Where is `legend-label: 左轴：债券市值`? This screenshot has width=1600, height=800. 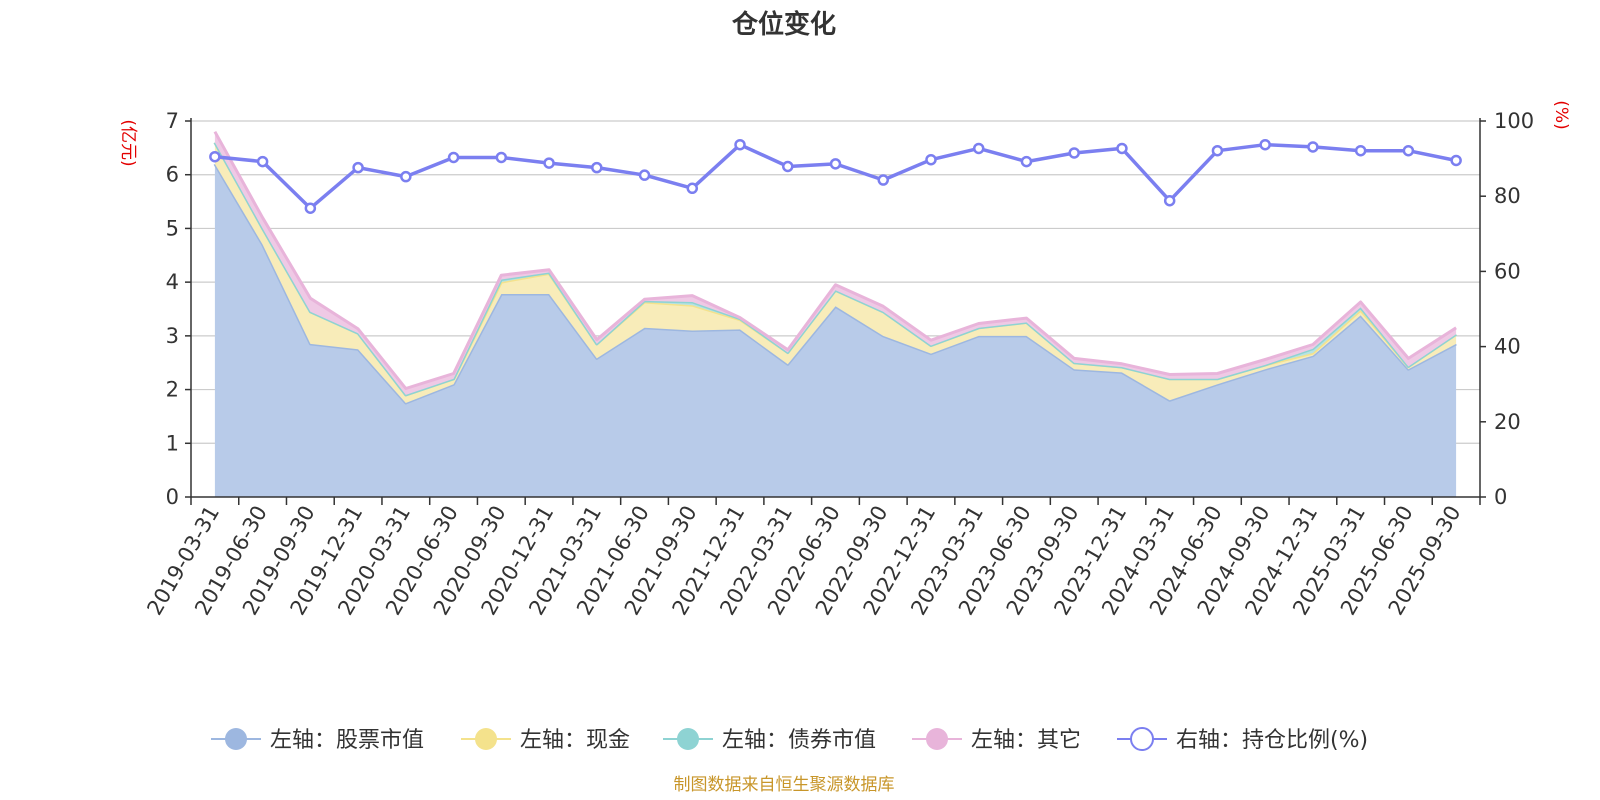
legend-label: 左轴：债券市值 is located at coordinates (799, 740).